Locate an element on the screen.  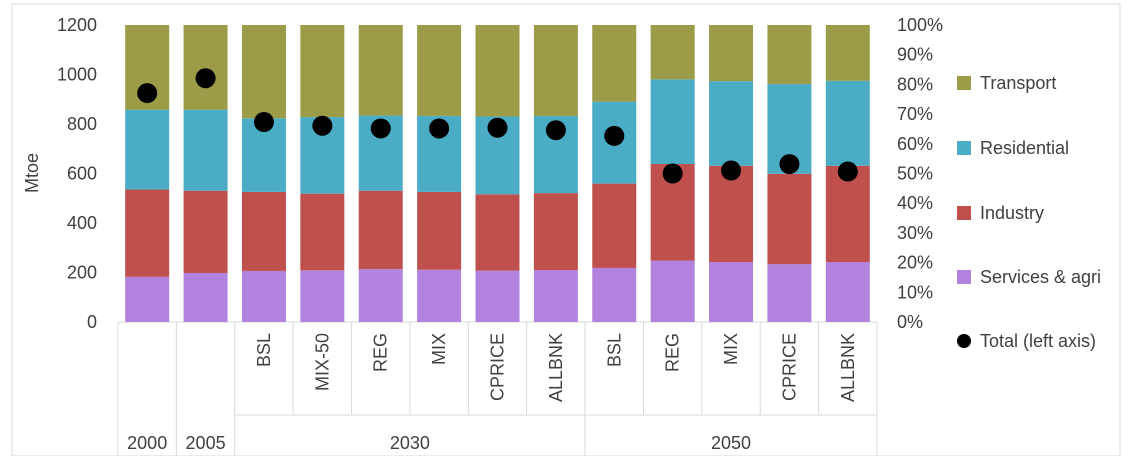
x-group-label: 2030 is located at coordinates (410, 443).